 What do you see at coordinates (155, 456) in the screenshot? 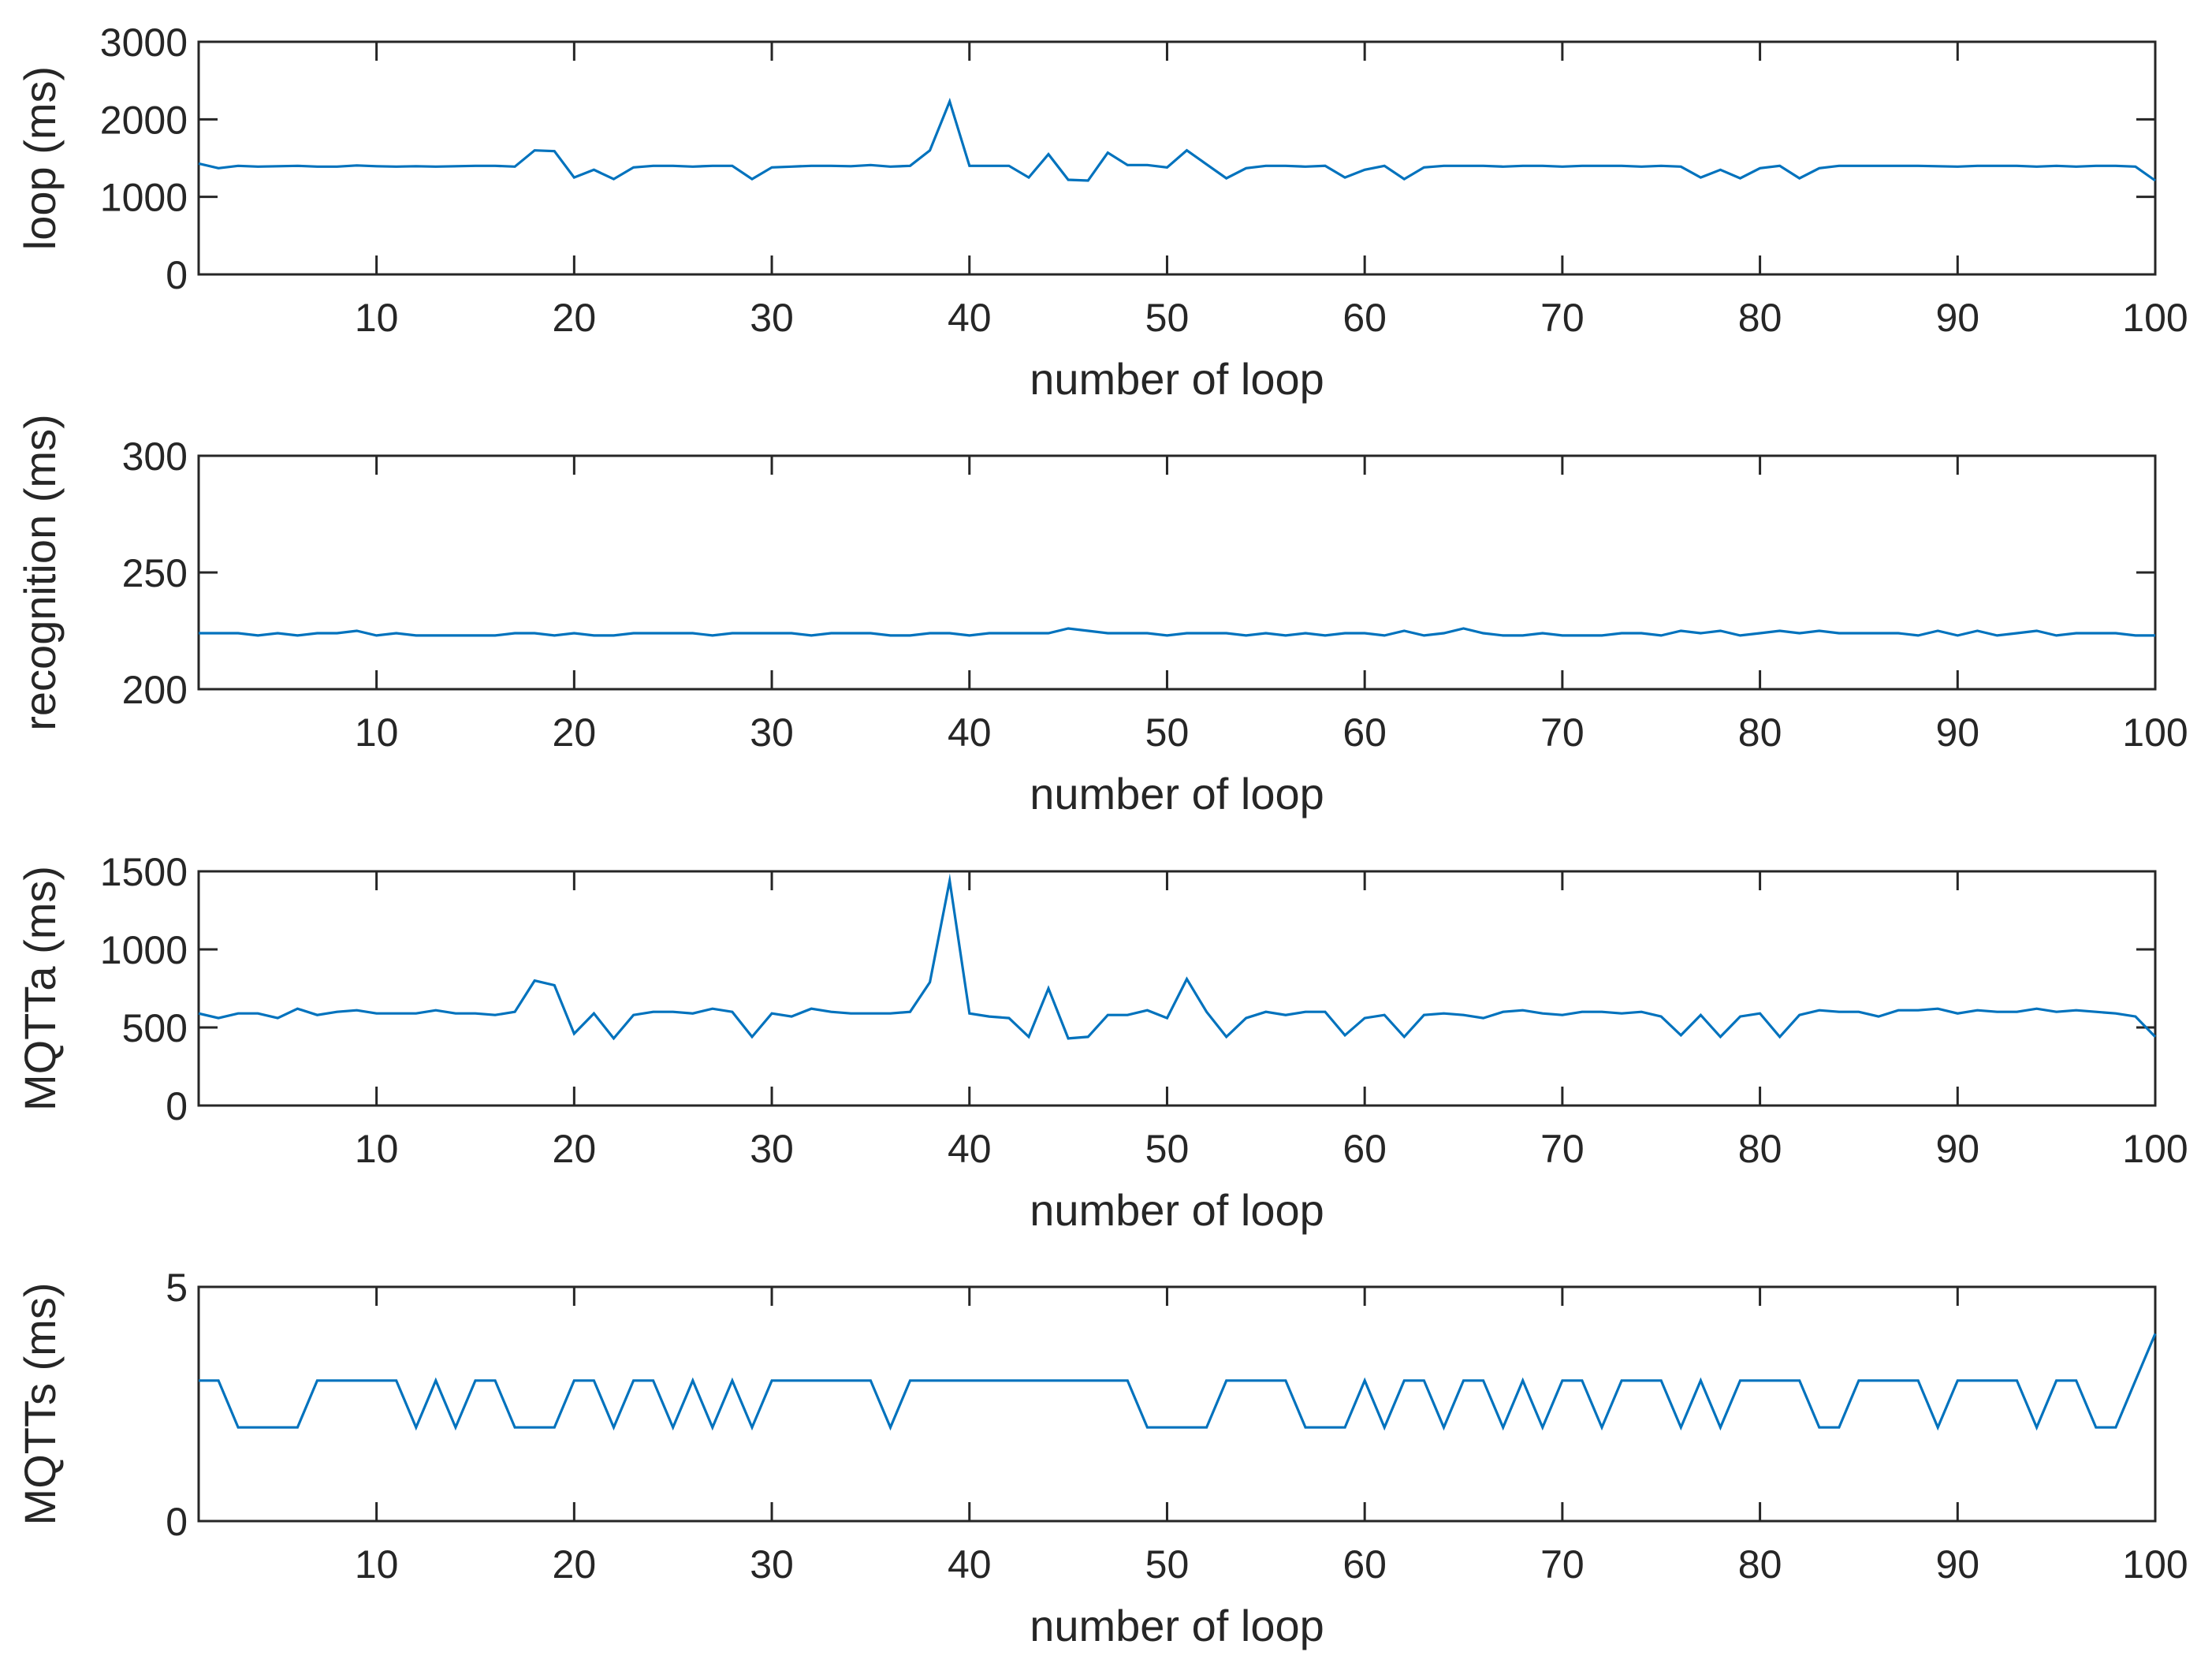
I see `y-tick-label: 300` at bounding box center [155, 456].